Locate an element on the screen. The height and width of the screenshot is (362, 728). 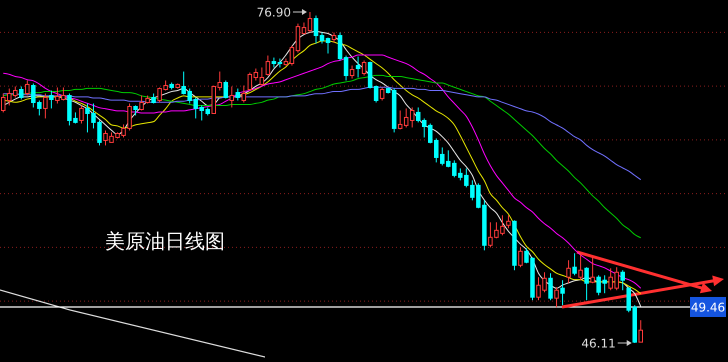
annotation: 76.90 is located at coordinates (273, 12).